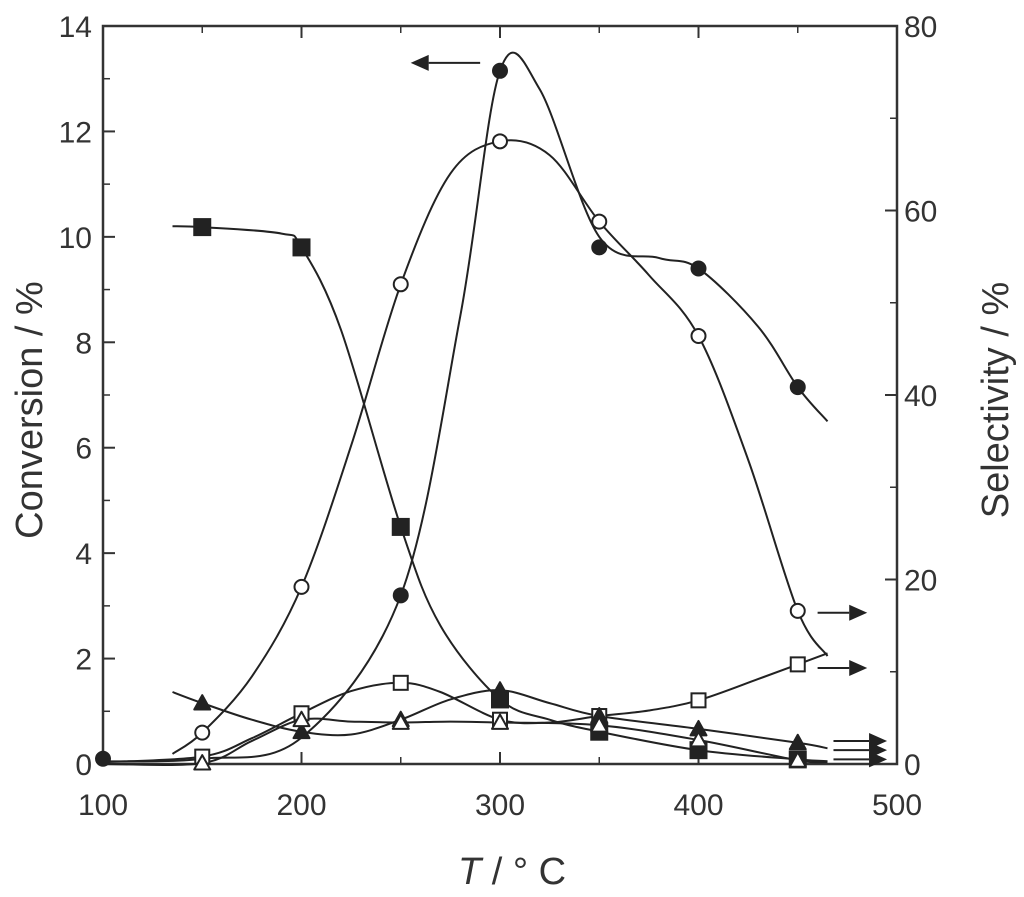 The height and width of the screenshot is (897, 1024). I want to click on open-triangle-curve, so click(465, 742).